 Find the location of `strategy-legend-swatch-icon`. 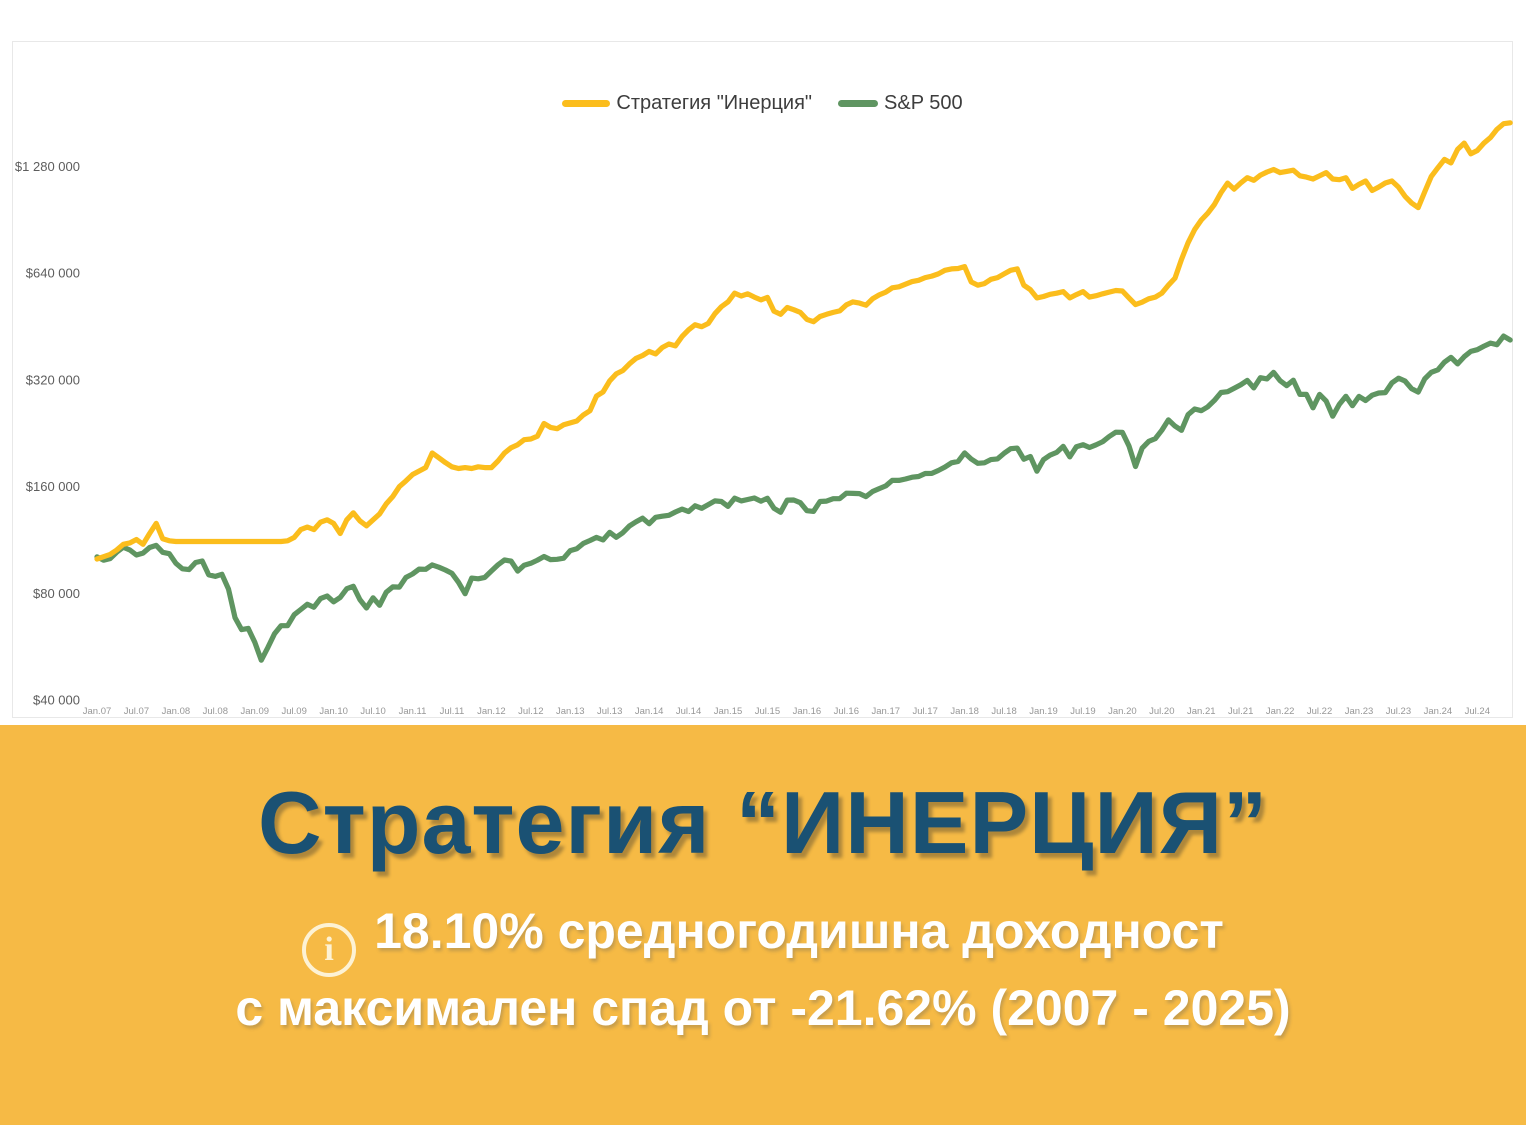

strategy-legend-swatch-icon is located at coordinates (586, 103).